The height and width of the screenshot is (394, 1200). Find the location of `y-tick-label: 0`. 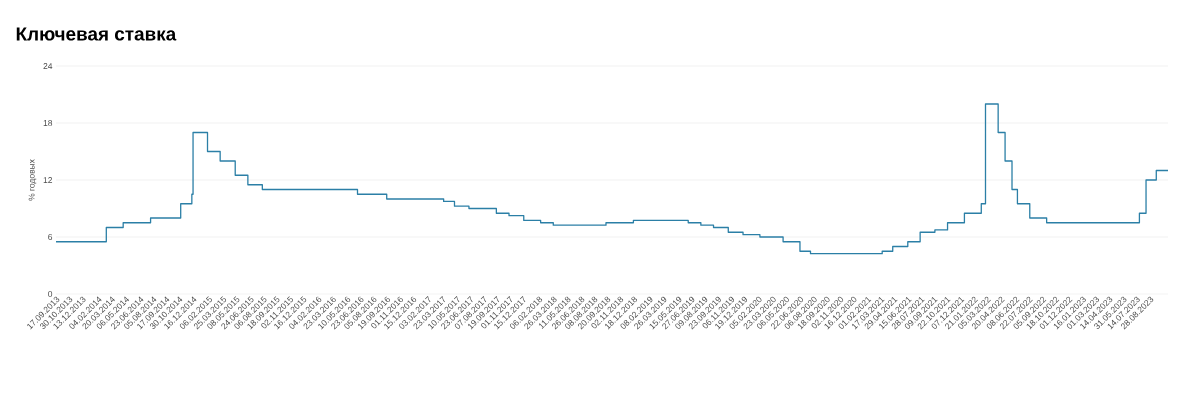

y-tick-label: 0 is located at coordinates (50, 294).